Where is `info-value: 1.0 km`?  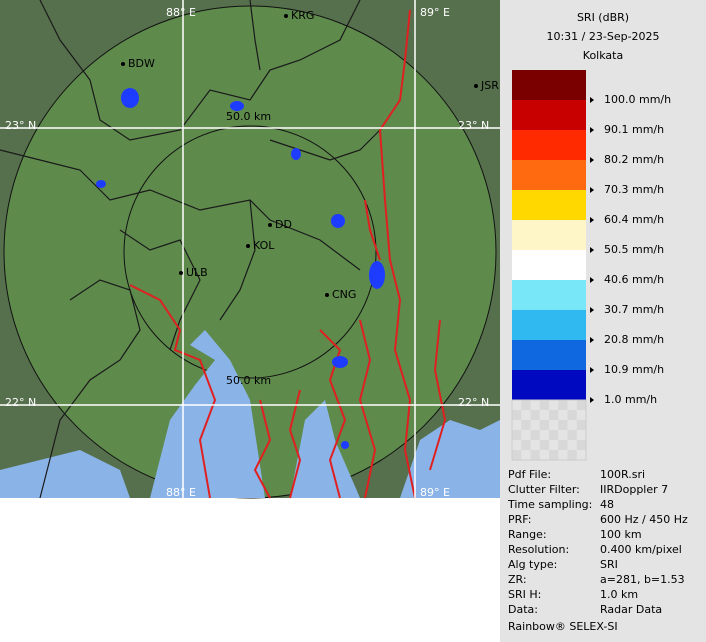
info-value: 1.0 km is located at coordinates (619, 594).